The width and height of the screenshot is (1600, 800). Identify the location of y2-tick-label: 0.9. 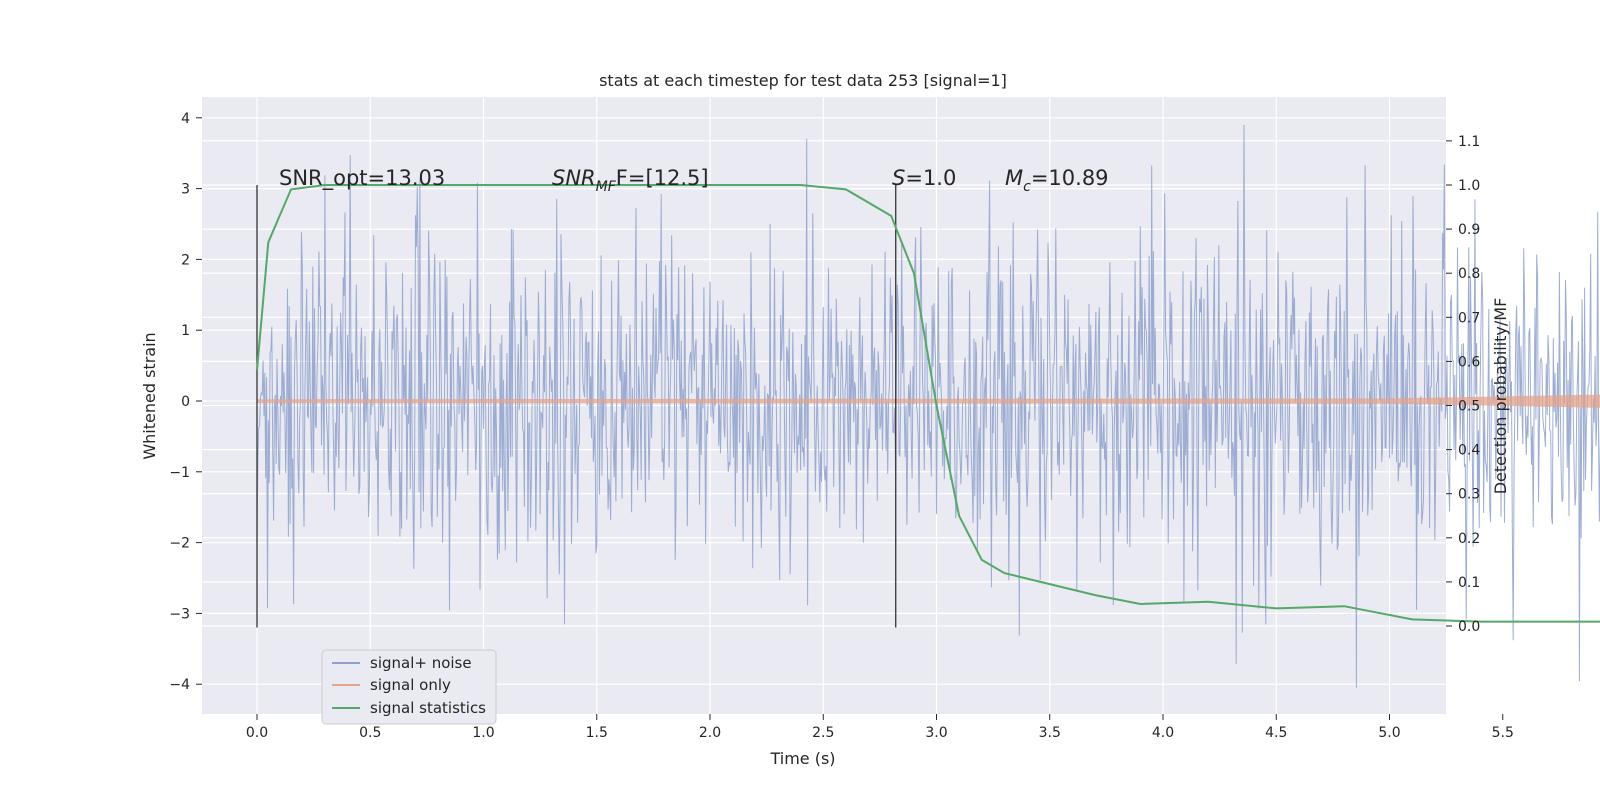
(1469, 230).